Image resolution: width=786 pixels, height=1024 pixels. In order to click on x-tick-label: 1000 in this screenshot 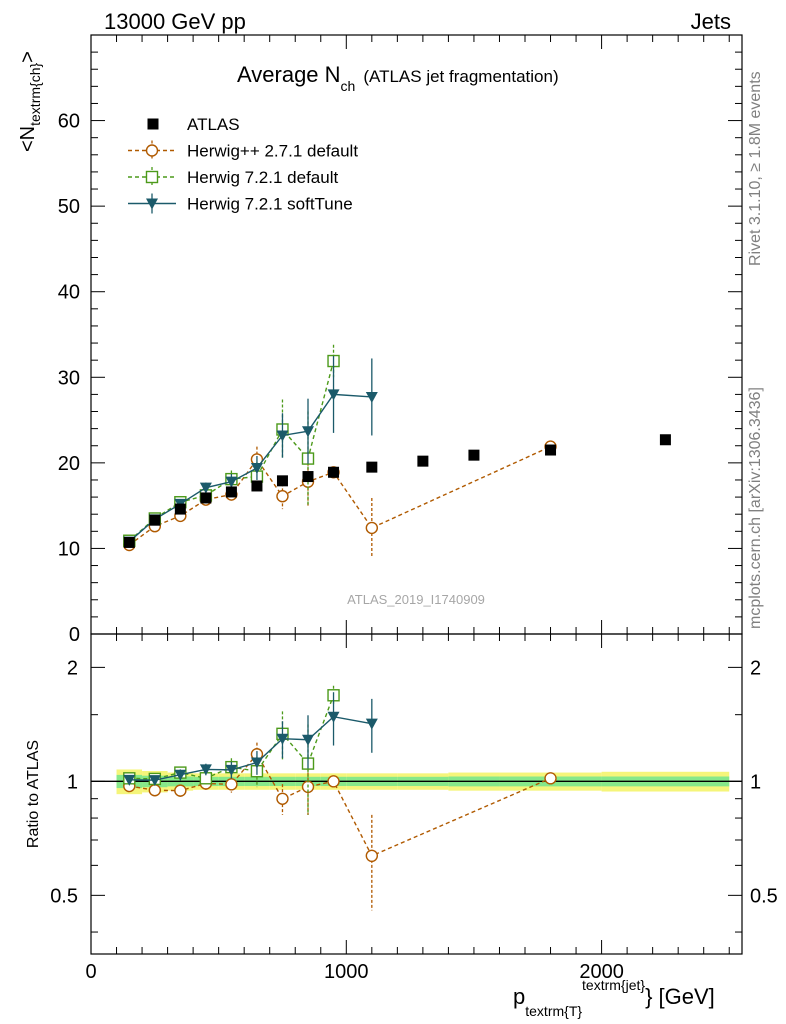, I will do `click(346, 972)`.